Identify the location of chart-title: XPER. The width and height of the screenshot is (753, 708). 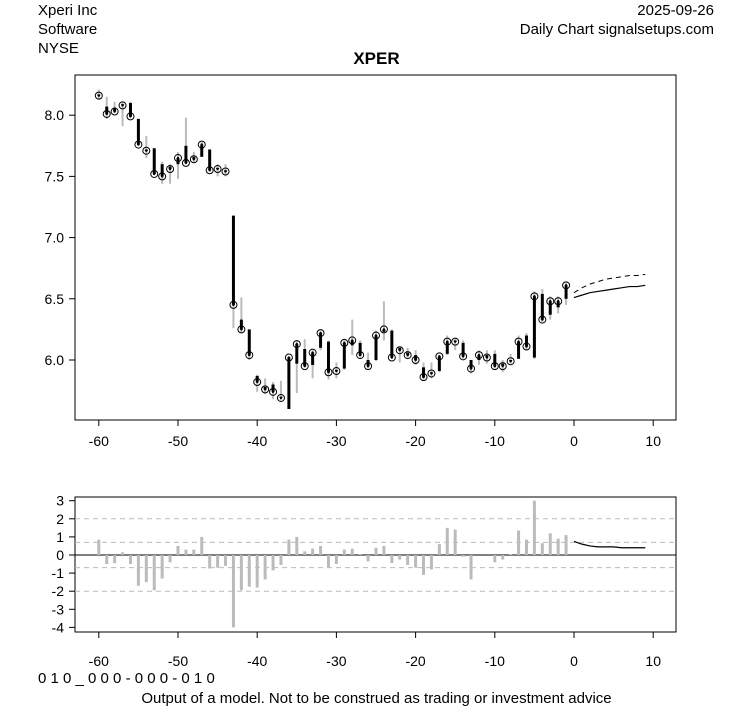
(376, 58).